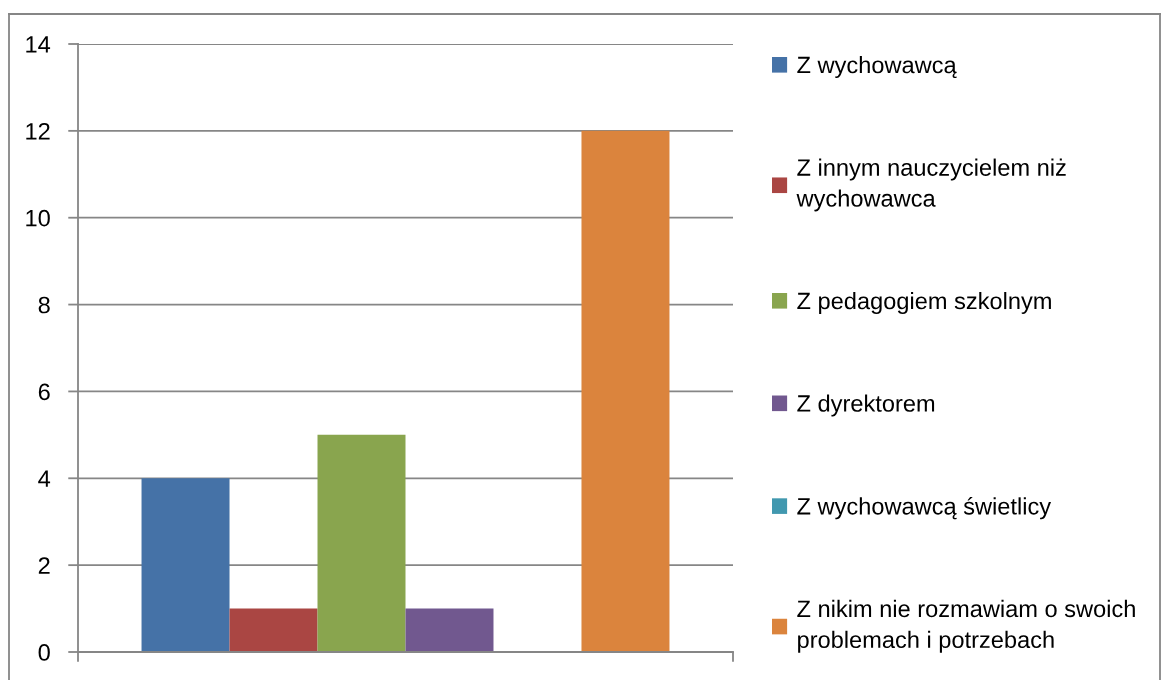 The height and width of the screenshot is (680, 1163). I want to click on legend-label: Z innym nauczycielem niż wychowawca, so click(931, 185).